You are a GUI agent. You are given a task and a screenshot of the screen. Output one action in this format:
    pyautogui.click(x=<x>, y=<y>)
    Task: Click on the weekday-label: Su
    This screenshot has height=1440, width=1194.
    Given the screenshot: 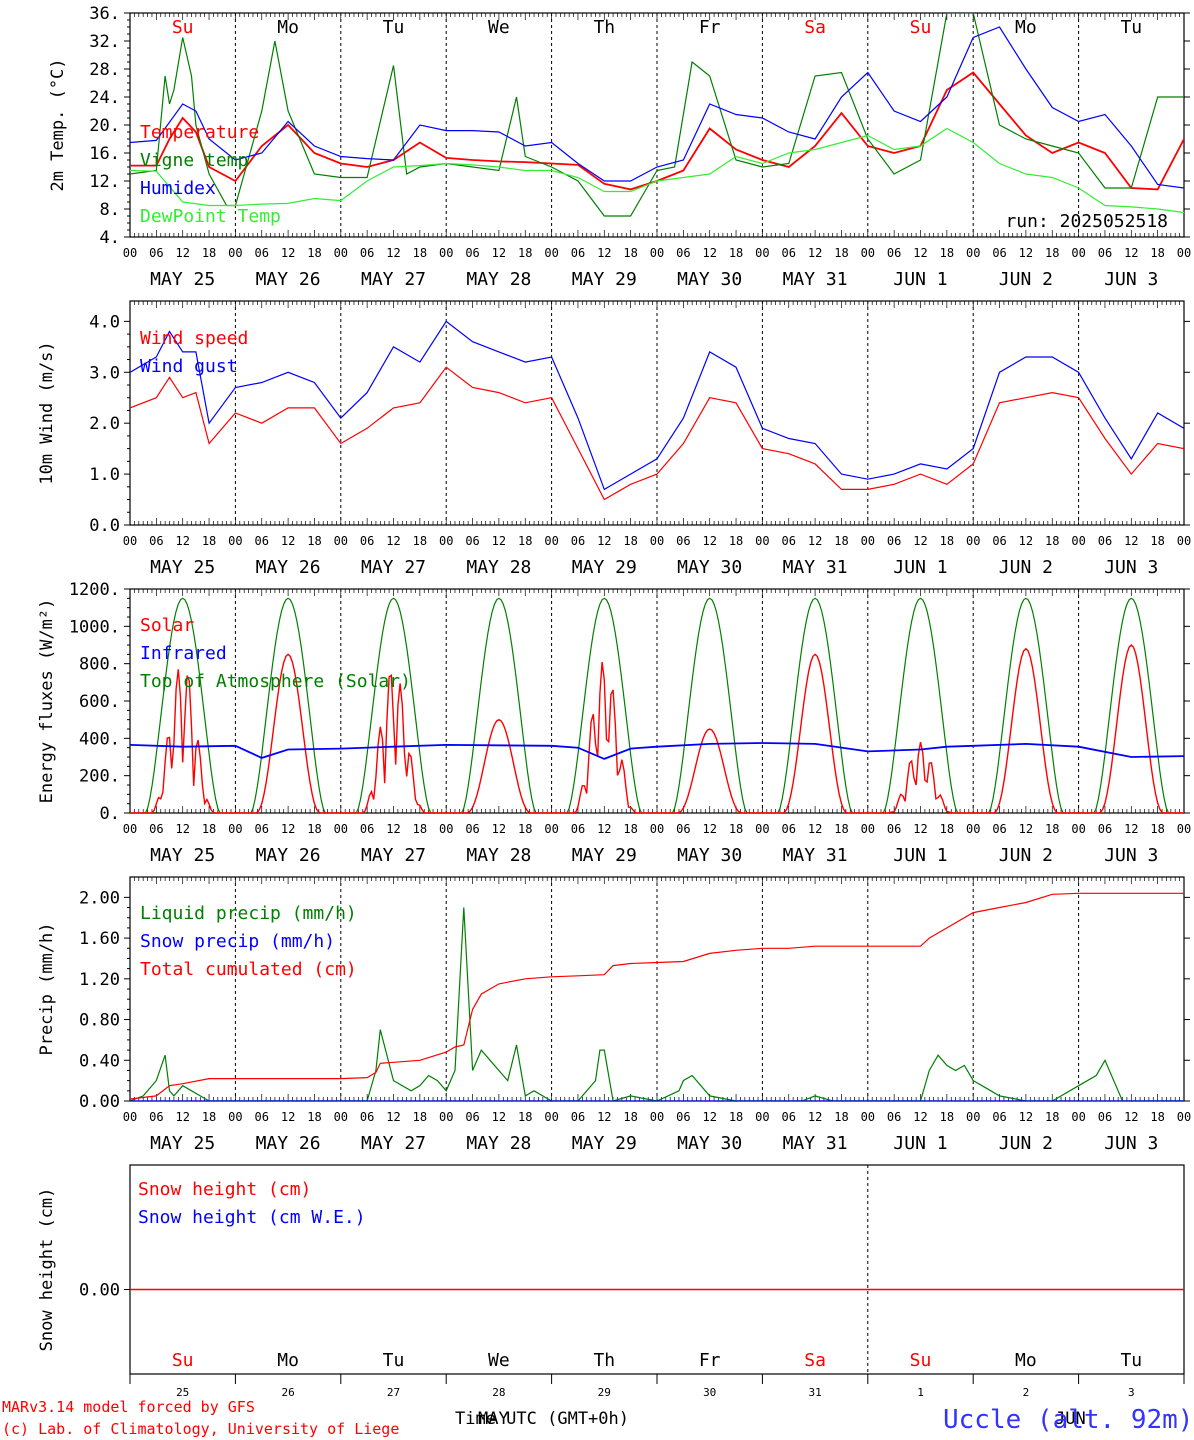 What is the action you would take?
    pyautogui.click(x=183, y=27)
    